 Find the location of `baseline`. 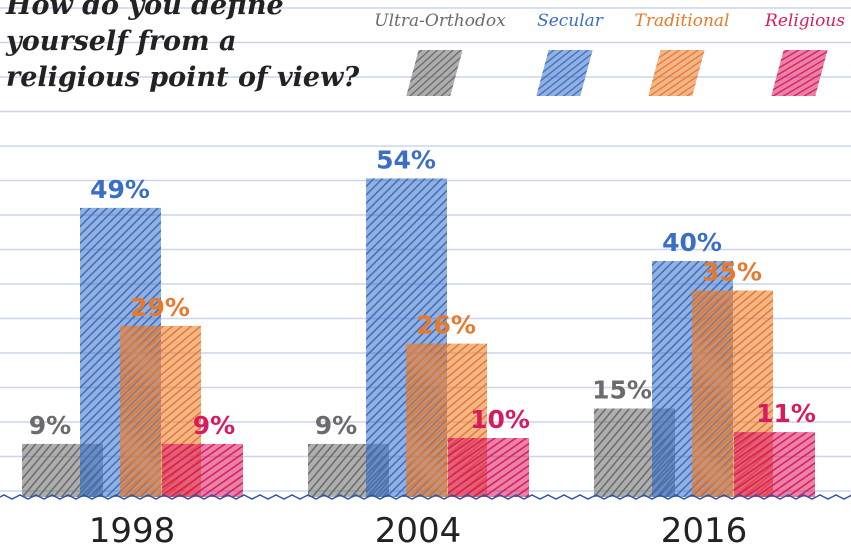

baseline is located at coordinates (425, 497).